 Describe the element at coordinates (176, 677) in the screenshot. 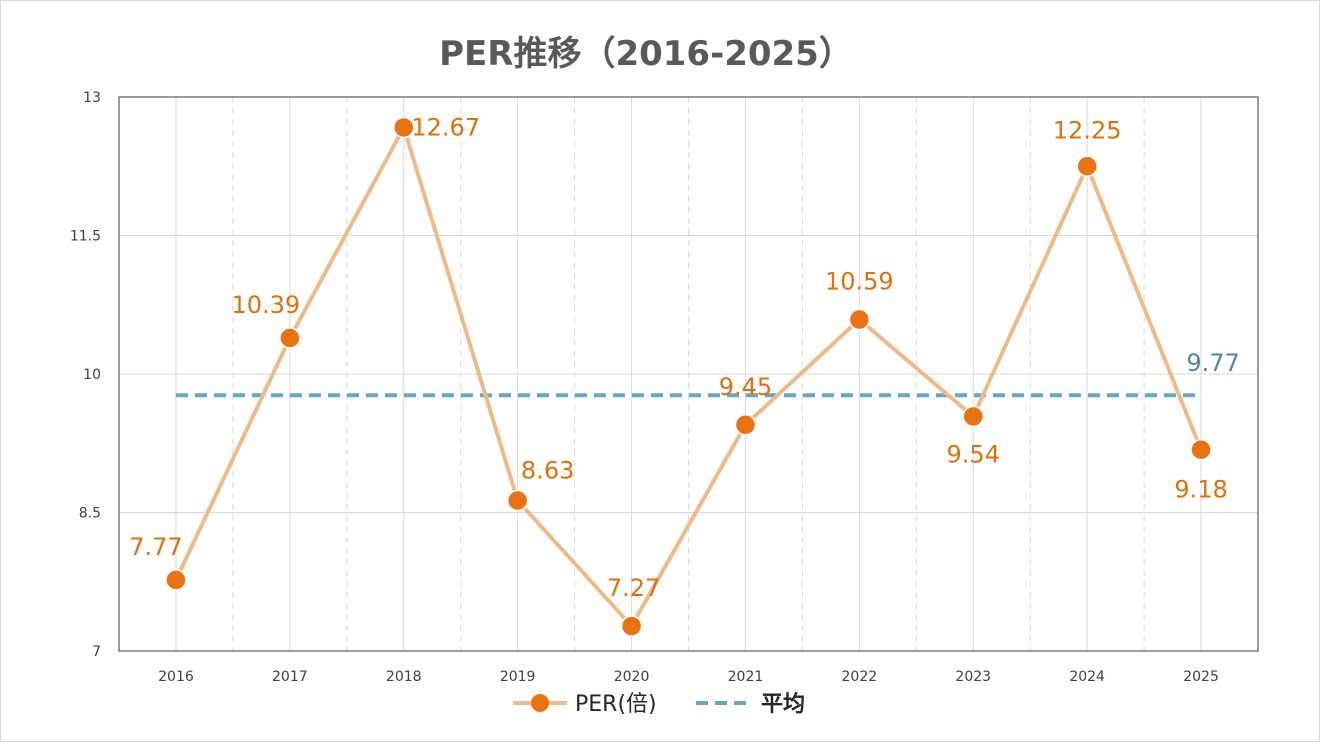

I see `x-tick-label: 2016` at that location.